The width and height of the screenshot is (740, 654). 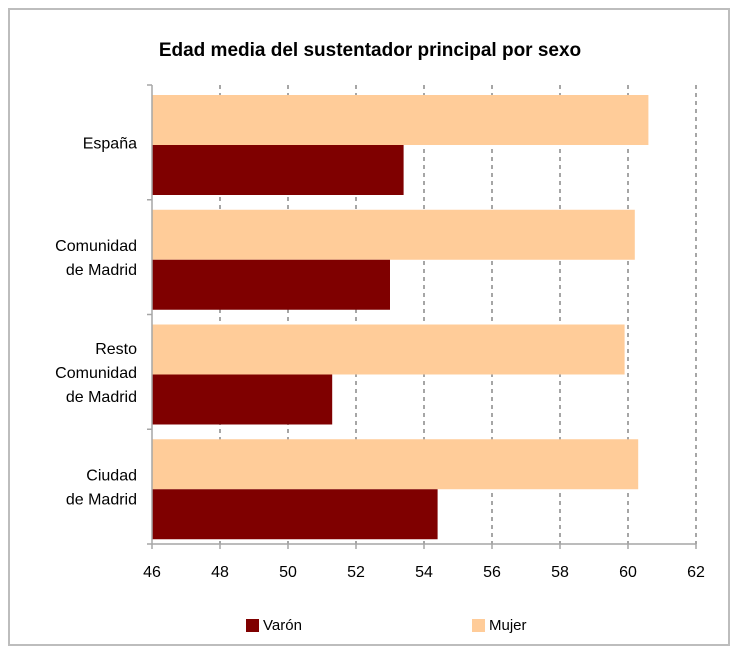 What do you see at coordinates (424, 572) in the screenshot?
I see `x-tick-label-54: 54` at bounding box center [424, 572].